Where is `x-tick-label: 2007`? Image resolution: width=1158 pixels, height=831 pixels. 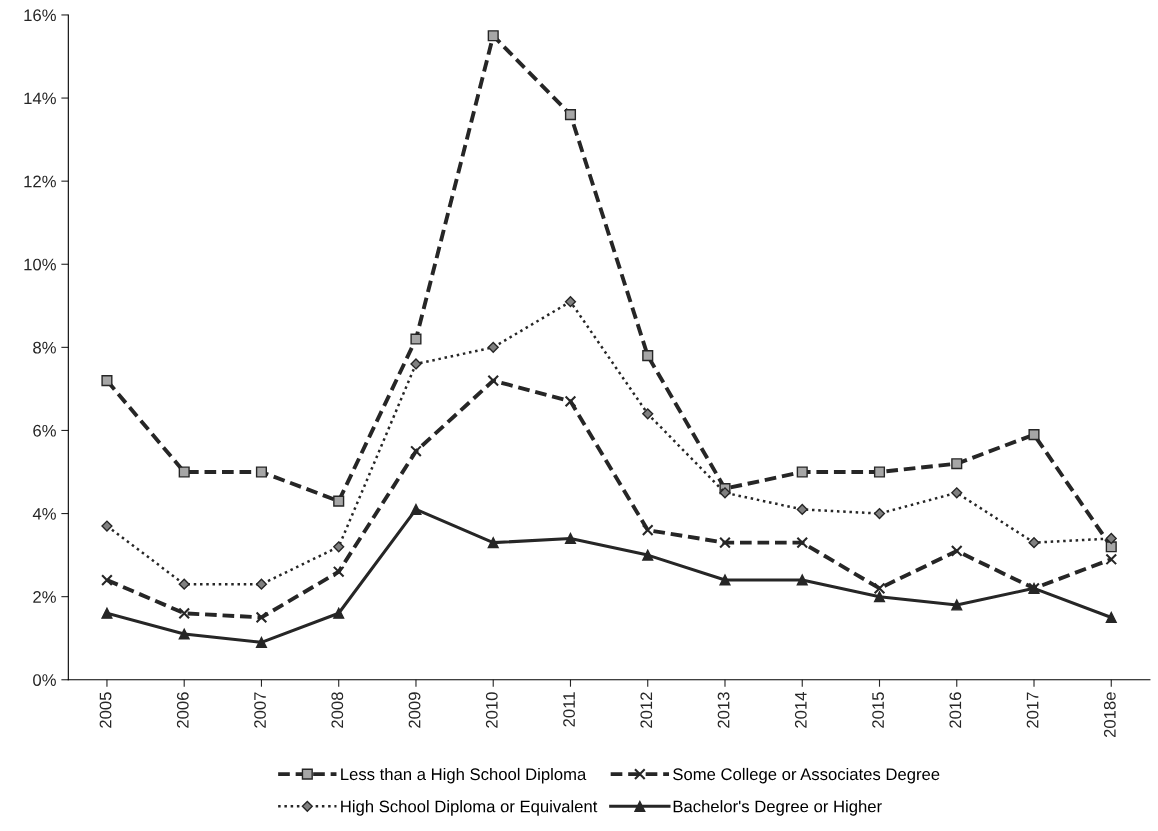 x-tick-label: 2007 is located at coordinates (260, 710).